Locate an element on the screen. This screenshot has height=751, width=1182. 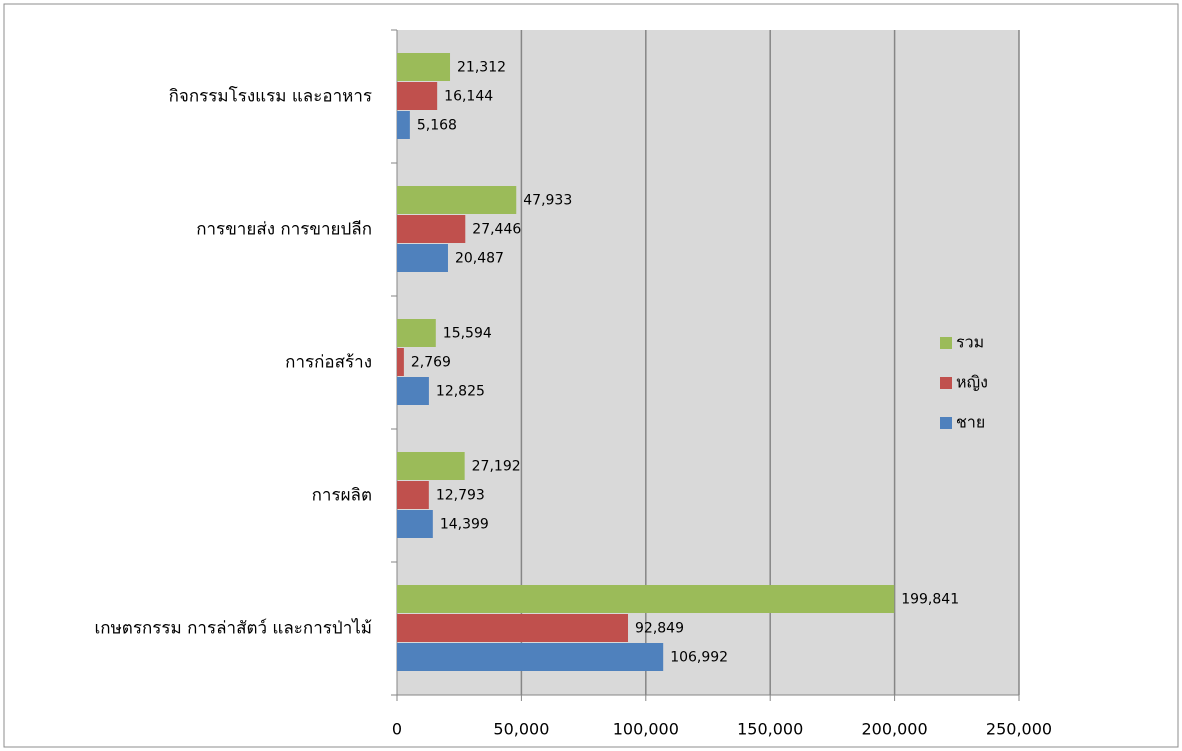
data-label: 15,594 is located at coordinates (467, 334).